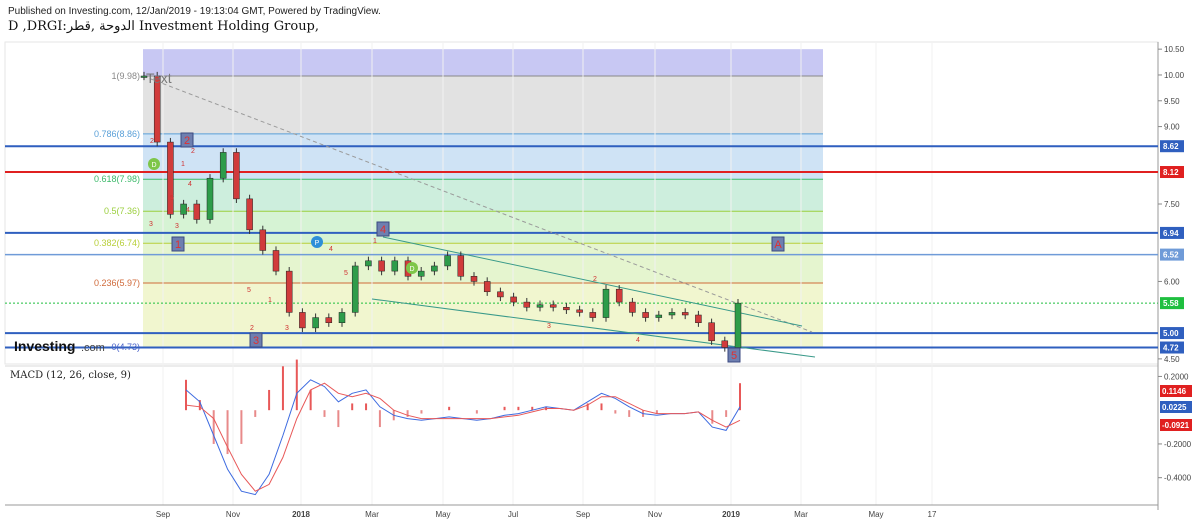 The image size is (1200, 524). Describe the element at coordinates (932, 514) in the screenshot. I see `time-tick-label: 17` at that location.